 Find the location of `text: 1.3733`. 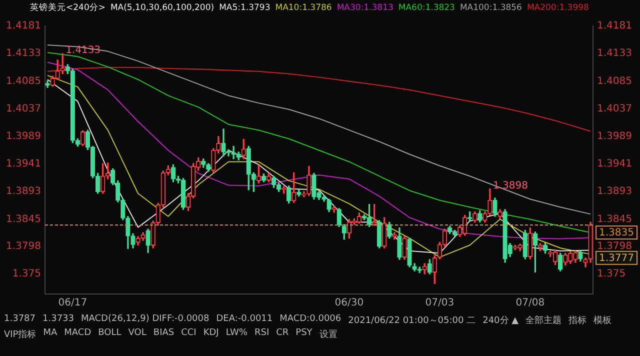

text: 1.3733 is located at coordinates (58, 320).